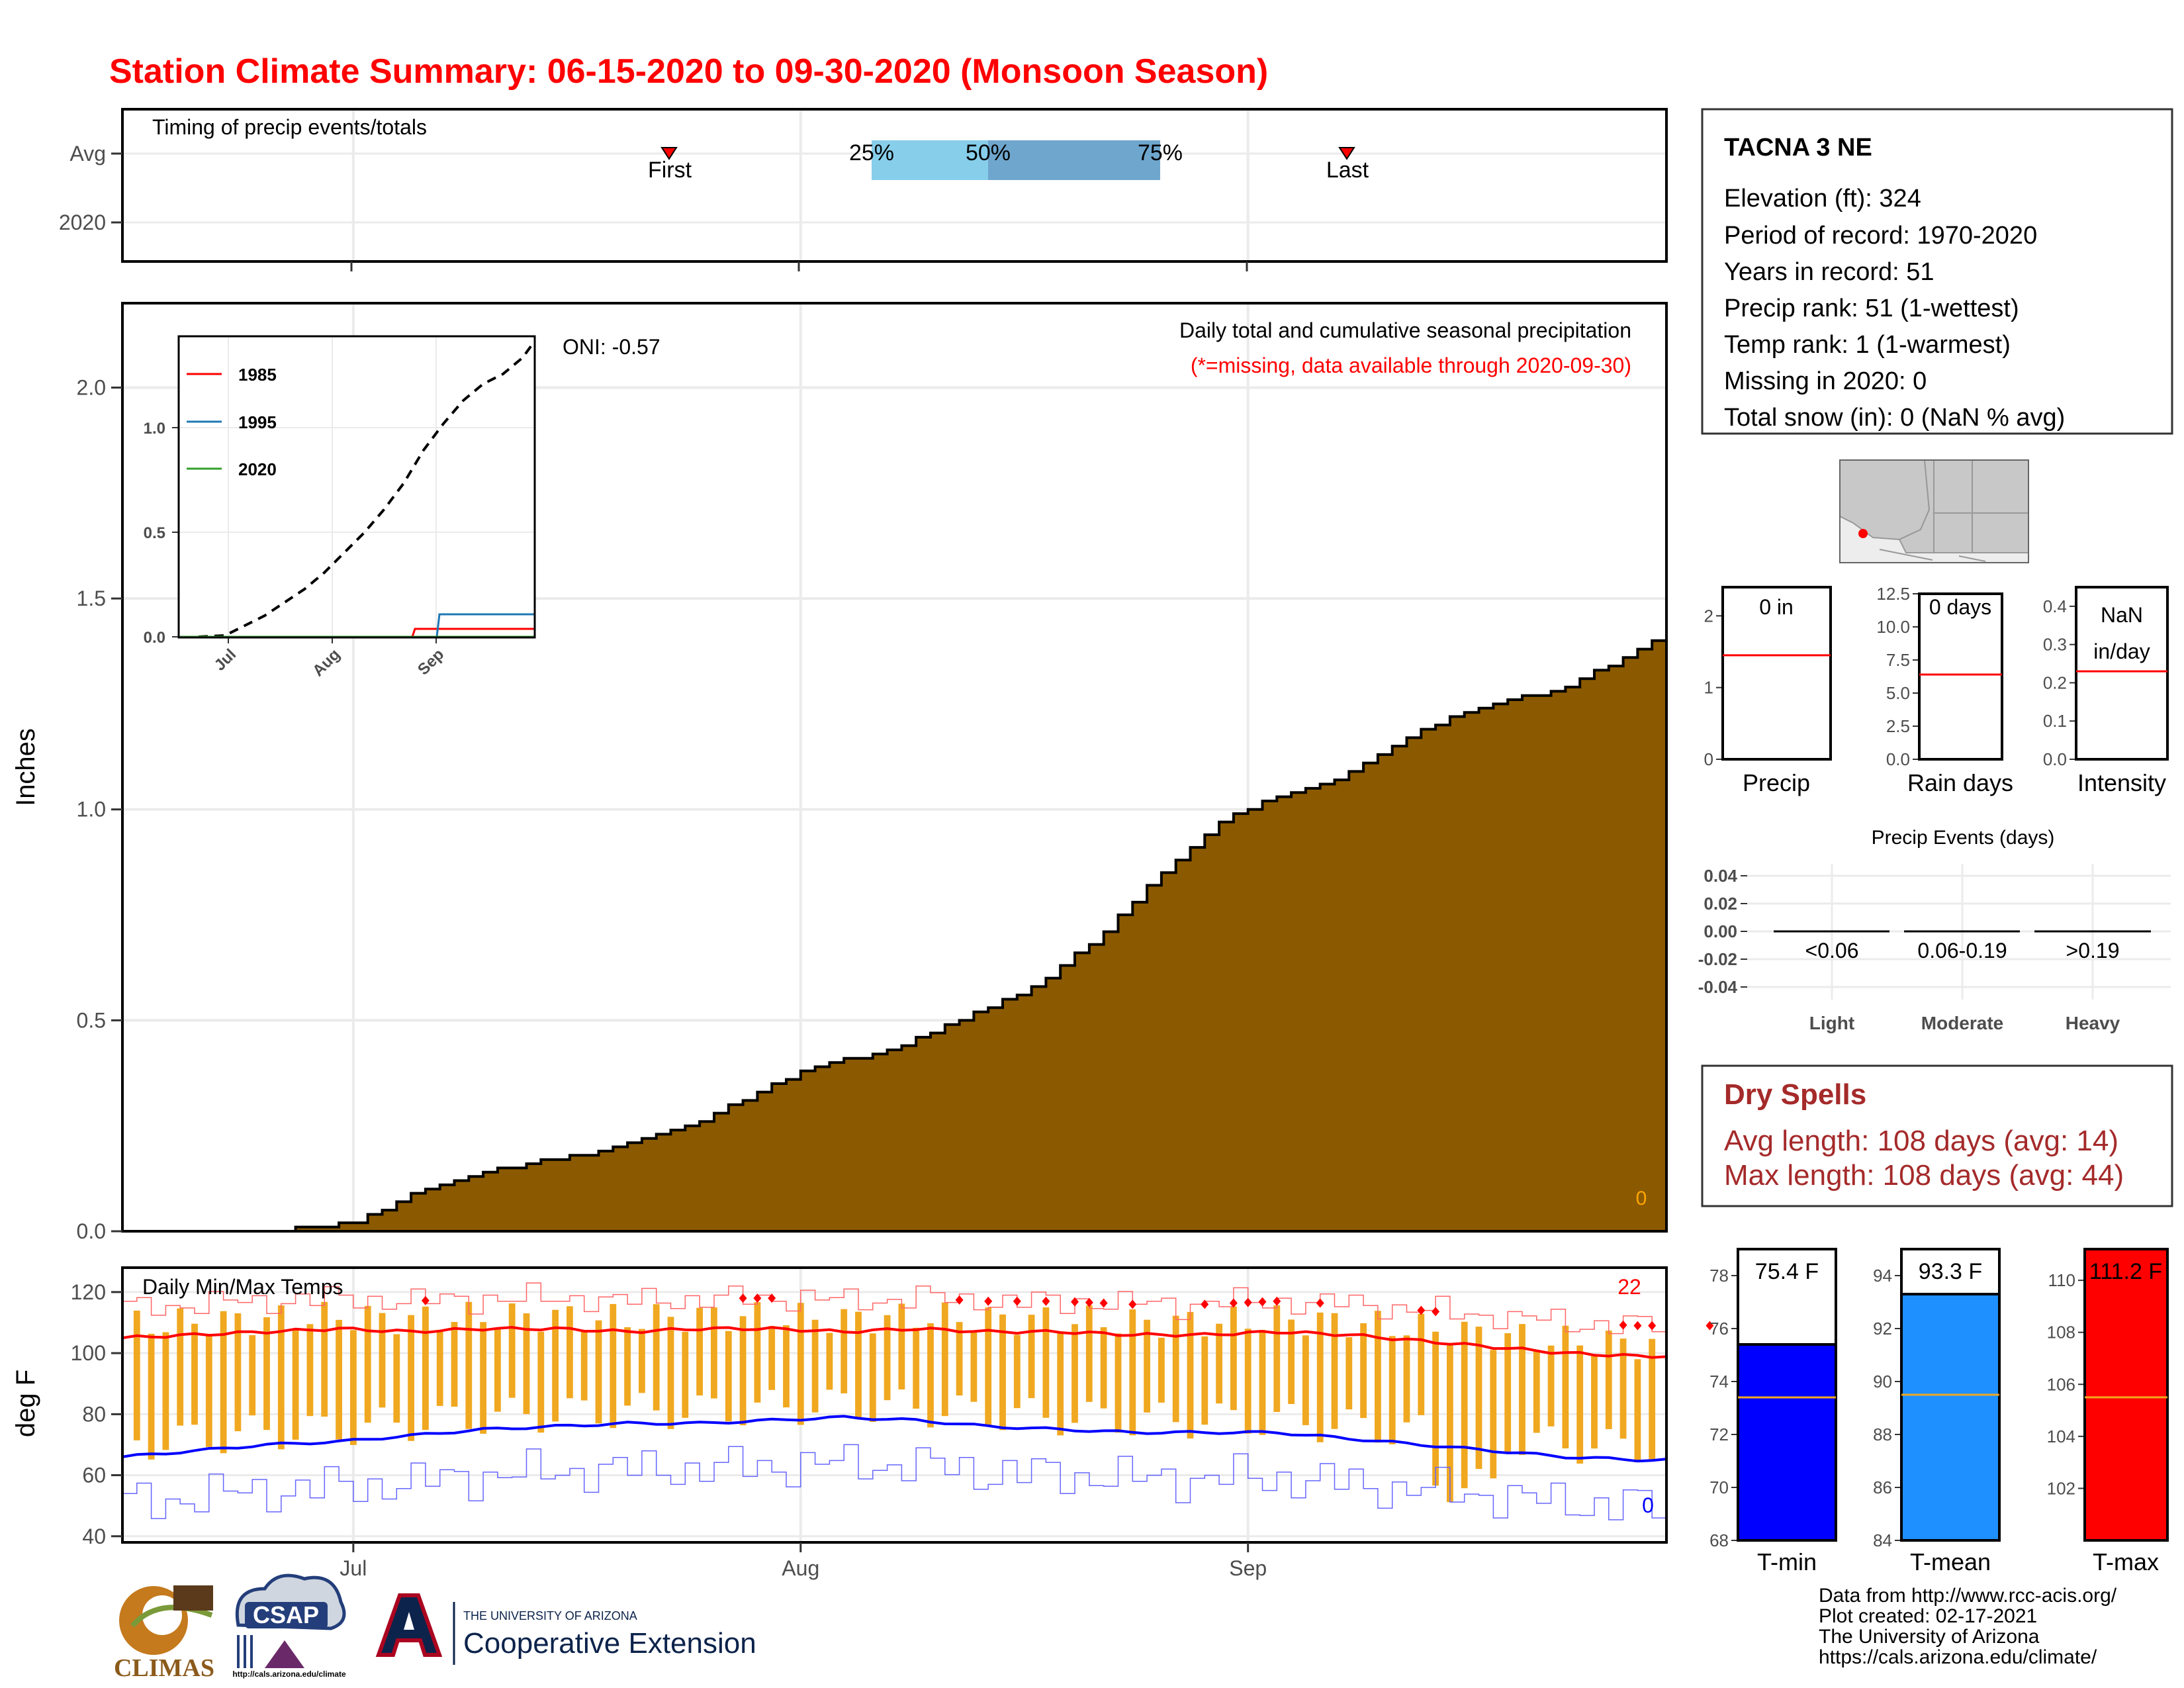 Image resolution: width=2184 pixels, height=1688 pixels. Describe the element at coordinates (1826, 381) in the screenshot. I see `station-missing: Missing in 2020: 0` at that location.